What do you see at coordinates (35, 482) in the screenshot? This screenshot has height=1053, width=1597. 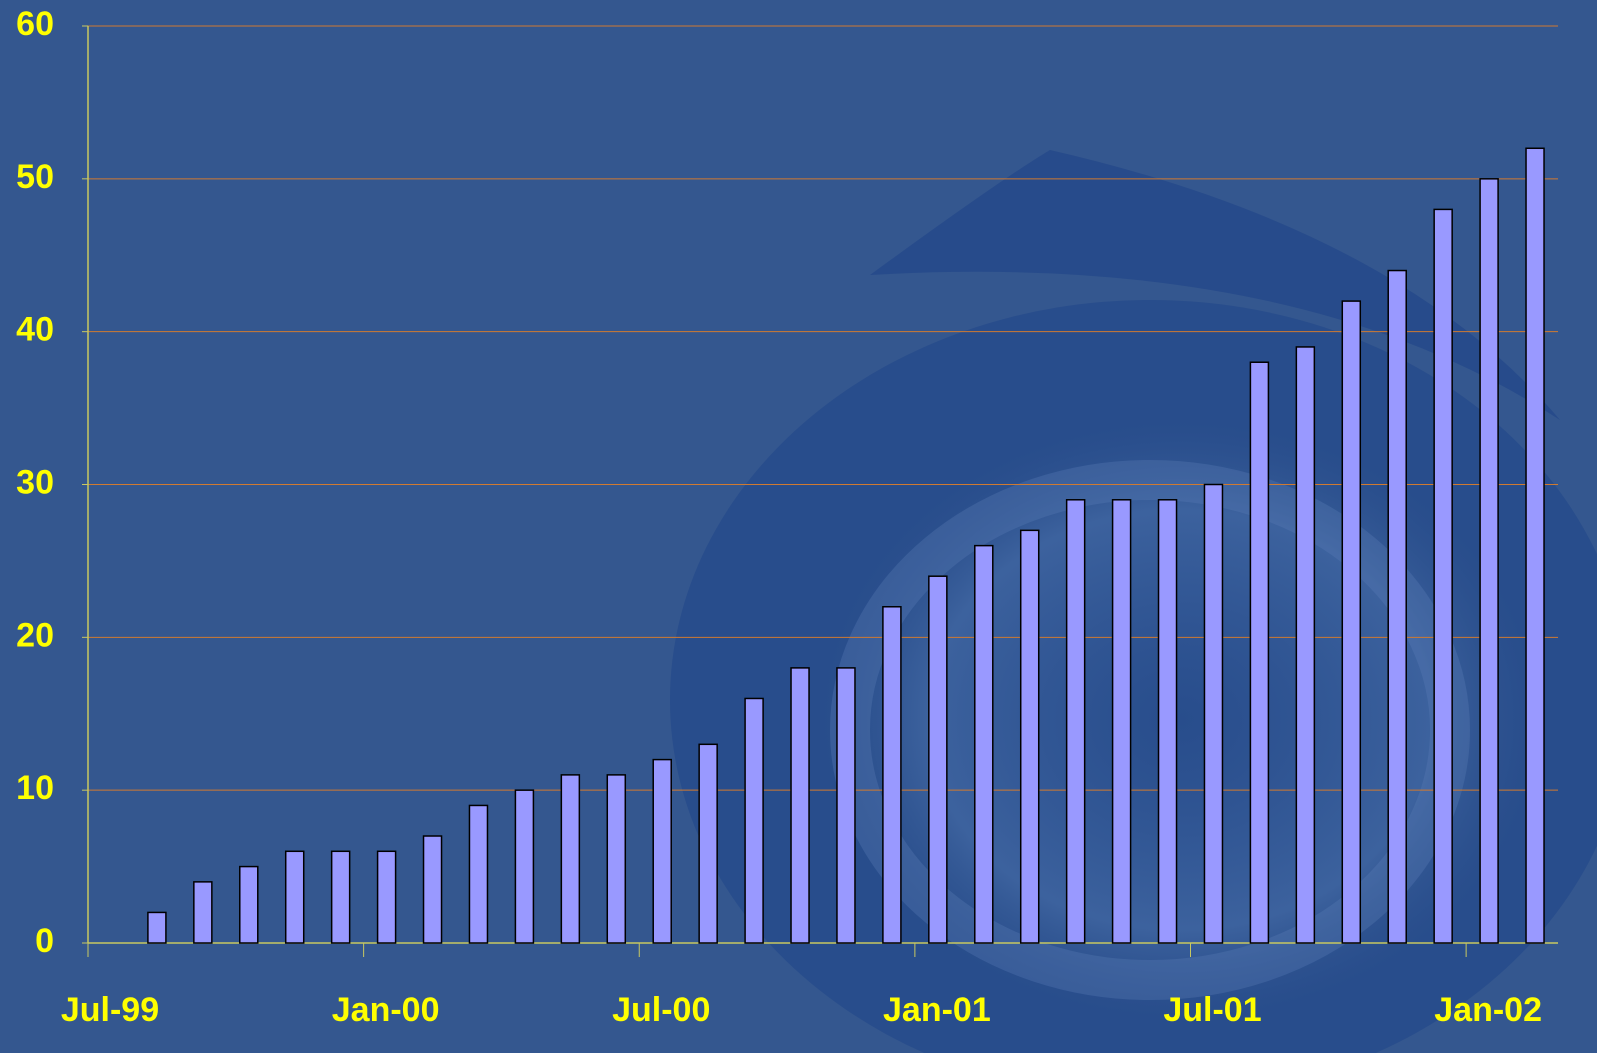 I see `y-tick-label: 30` at bounding box center [35, 482].